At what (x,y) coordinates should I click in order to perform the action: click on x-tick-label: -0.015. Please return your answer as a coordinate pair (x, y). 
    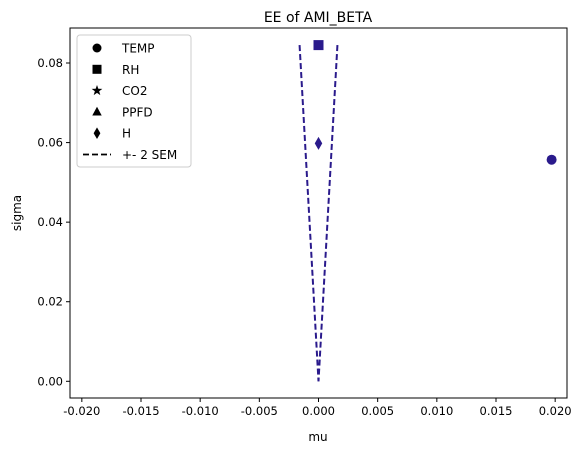
    Looking at the image, I should click on (140, 411).